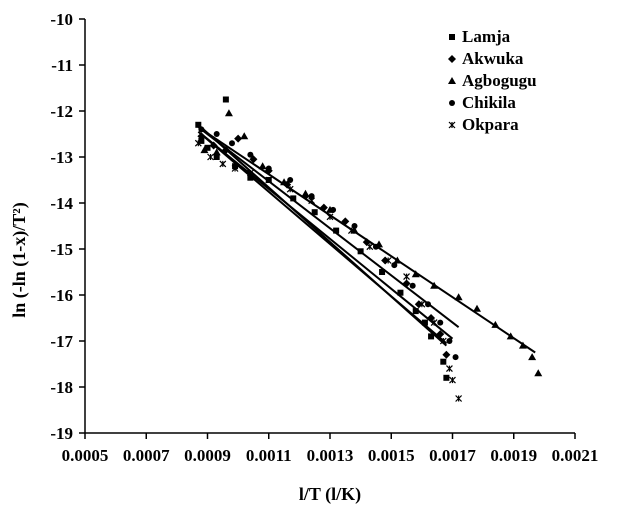  What do you see at coordinates (61, 249) in the screenshot?
I see `y-tick-label: -15` at bounding box center [61, 249].